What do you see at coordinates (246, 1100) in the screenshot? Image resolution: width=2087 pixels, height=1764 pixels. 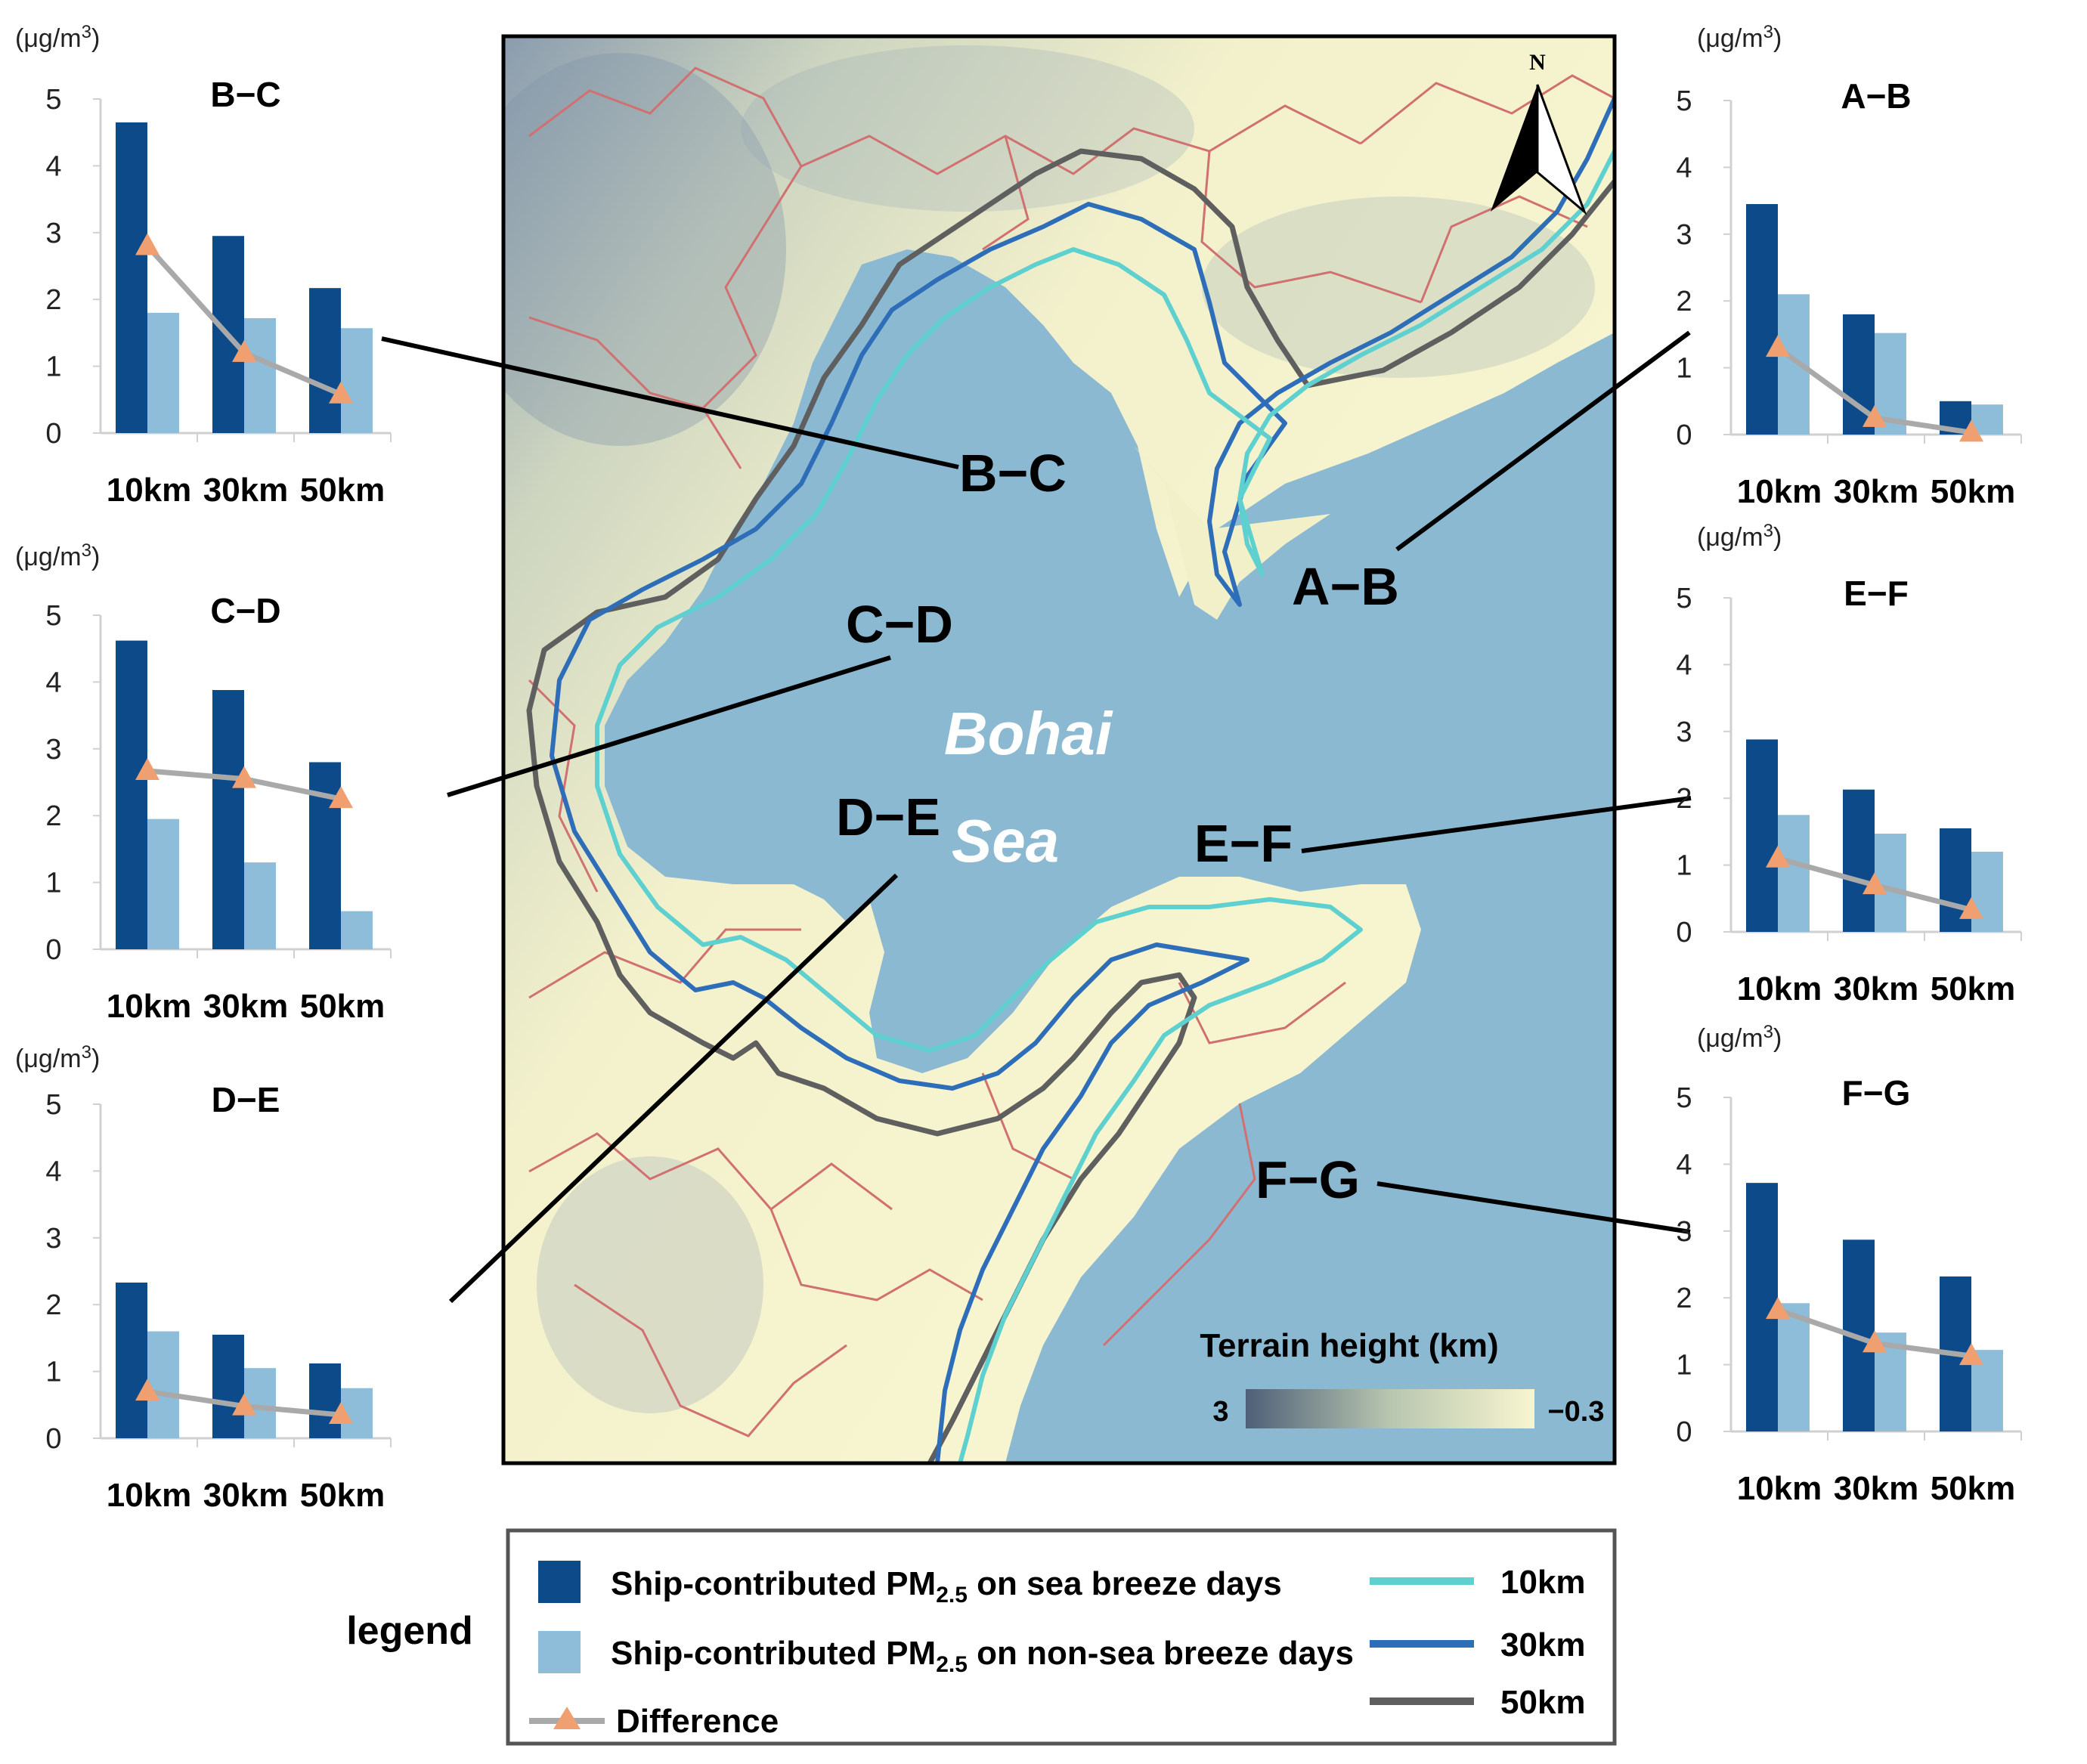 I see `chart-title: D−E` at bounding box center [246, 1100].